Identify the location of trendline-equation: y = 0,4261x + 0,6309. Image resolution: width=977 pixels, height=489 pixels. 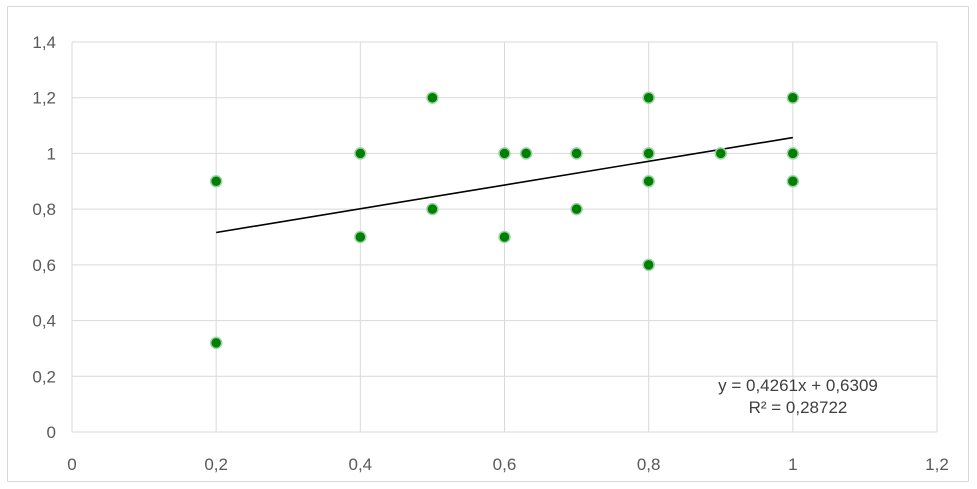
(798, 385).